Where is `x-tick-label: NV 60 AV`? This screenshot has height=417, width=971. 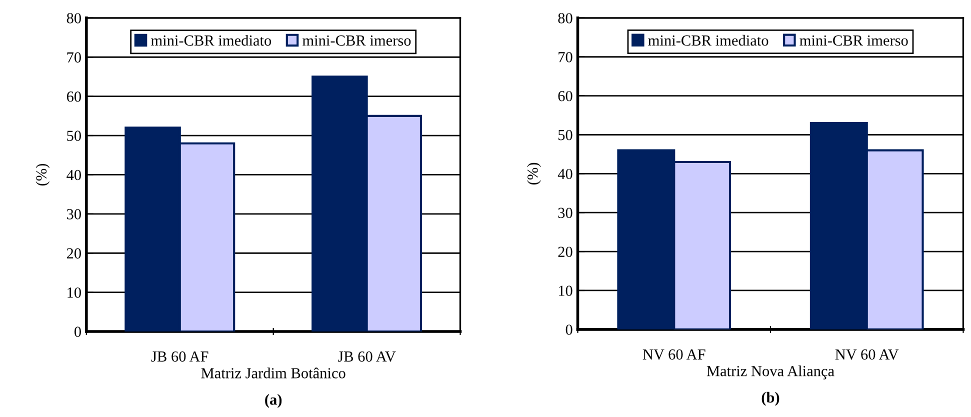
x-tick-label: NV 60 AV is located at coordinates (867, 354).